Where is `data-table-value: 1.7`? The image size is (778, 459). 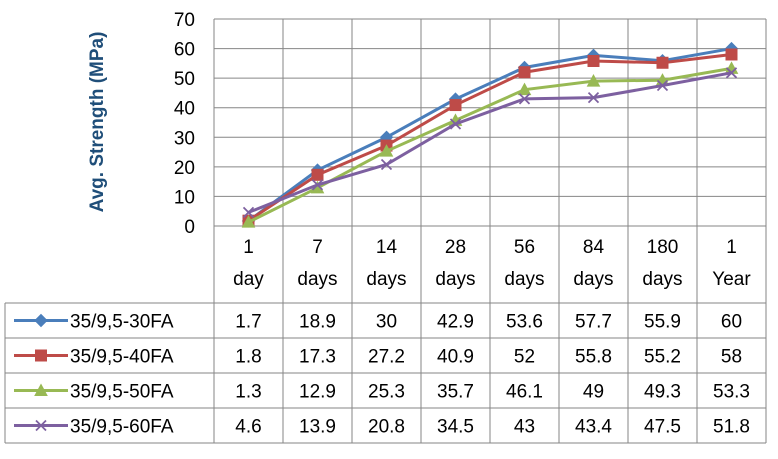
data-table-value: 1.7 is located at coordinates (248, 322).